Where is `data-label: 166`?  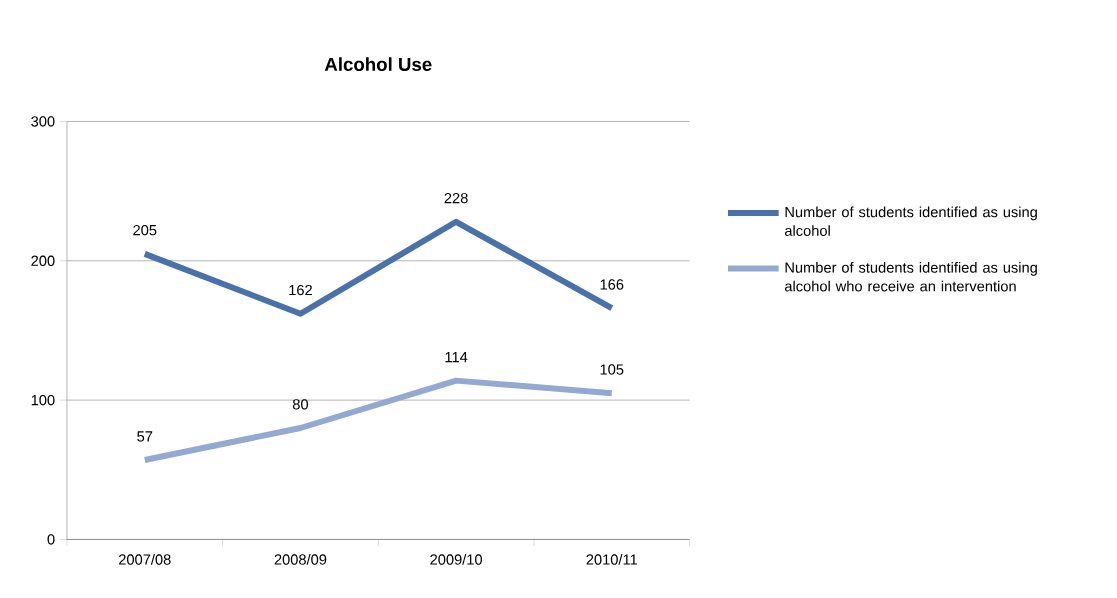 data-label: 166 is located at coordinates (612, 284).